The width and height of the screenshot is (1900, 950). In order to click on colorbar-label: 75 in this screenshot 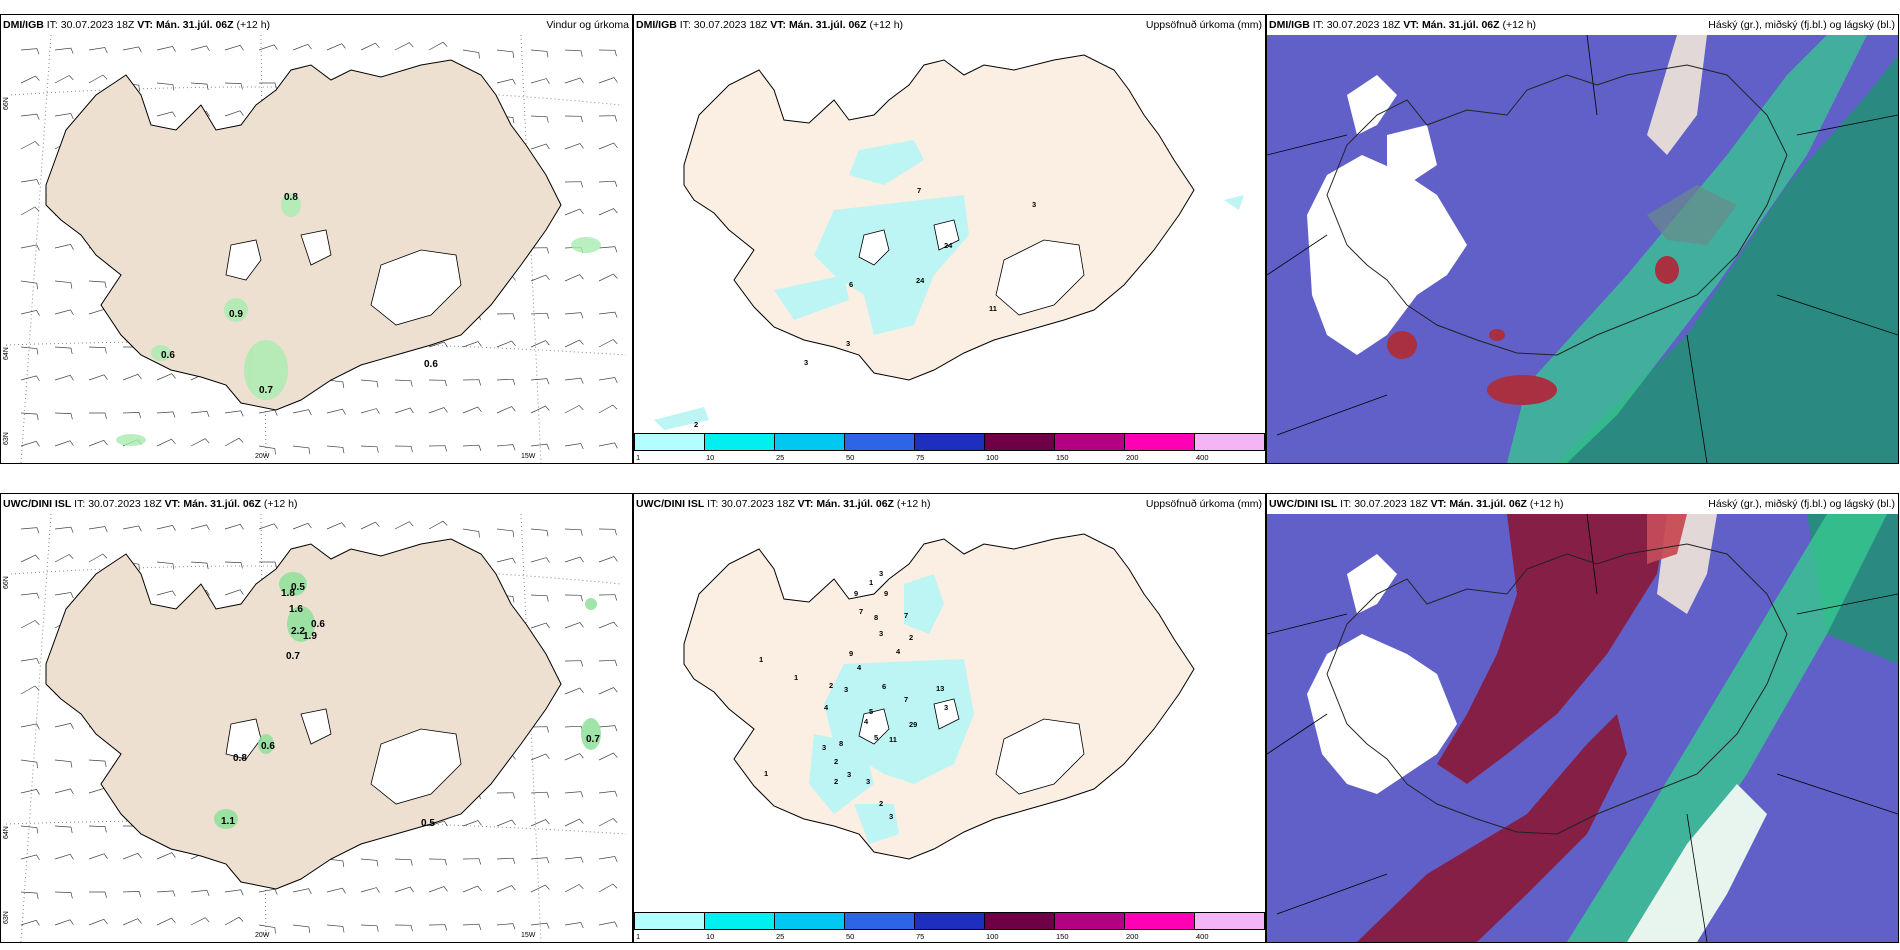, I will do `click(920, 457)`.